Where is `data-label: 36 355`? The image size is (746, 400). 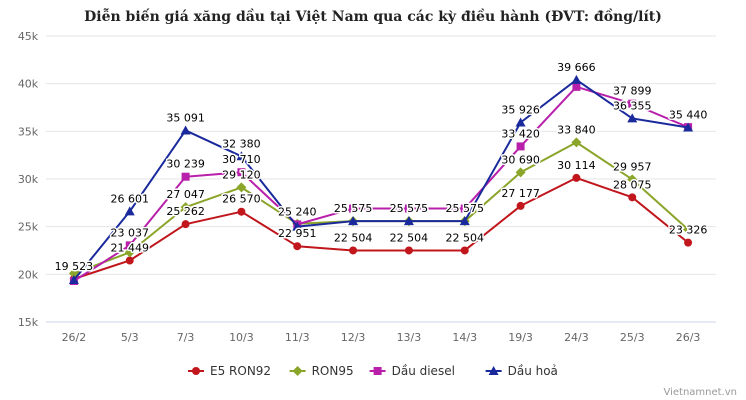
data-label: 36 355 is located at coordinates (632, 105).